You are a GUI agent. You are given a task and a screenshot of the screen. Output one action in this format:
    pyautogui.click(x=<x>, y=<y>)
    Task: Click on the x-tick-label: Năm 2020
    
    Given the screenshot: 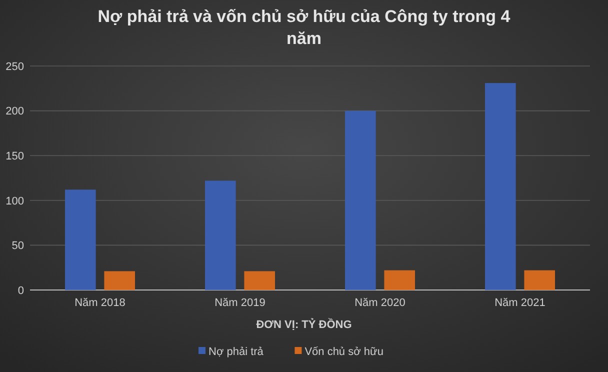 What is the action you would take?
    pyautogui.click(x=380, y=303)
    